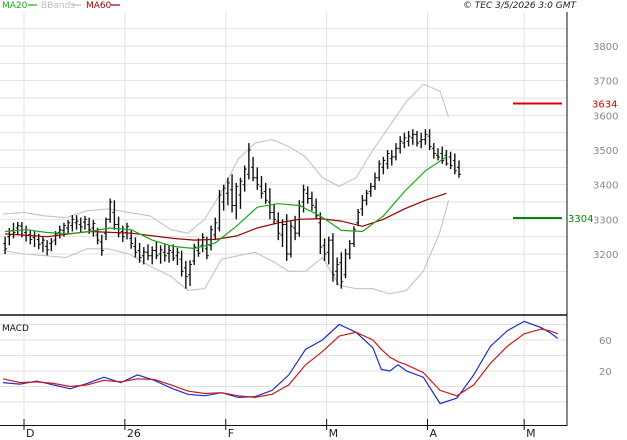  I want to click on x-tick-label: A, so click(434, 433).